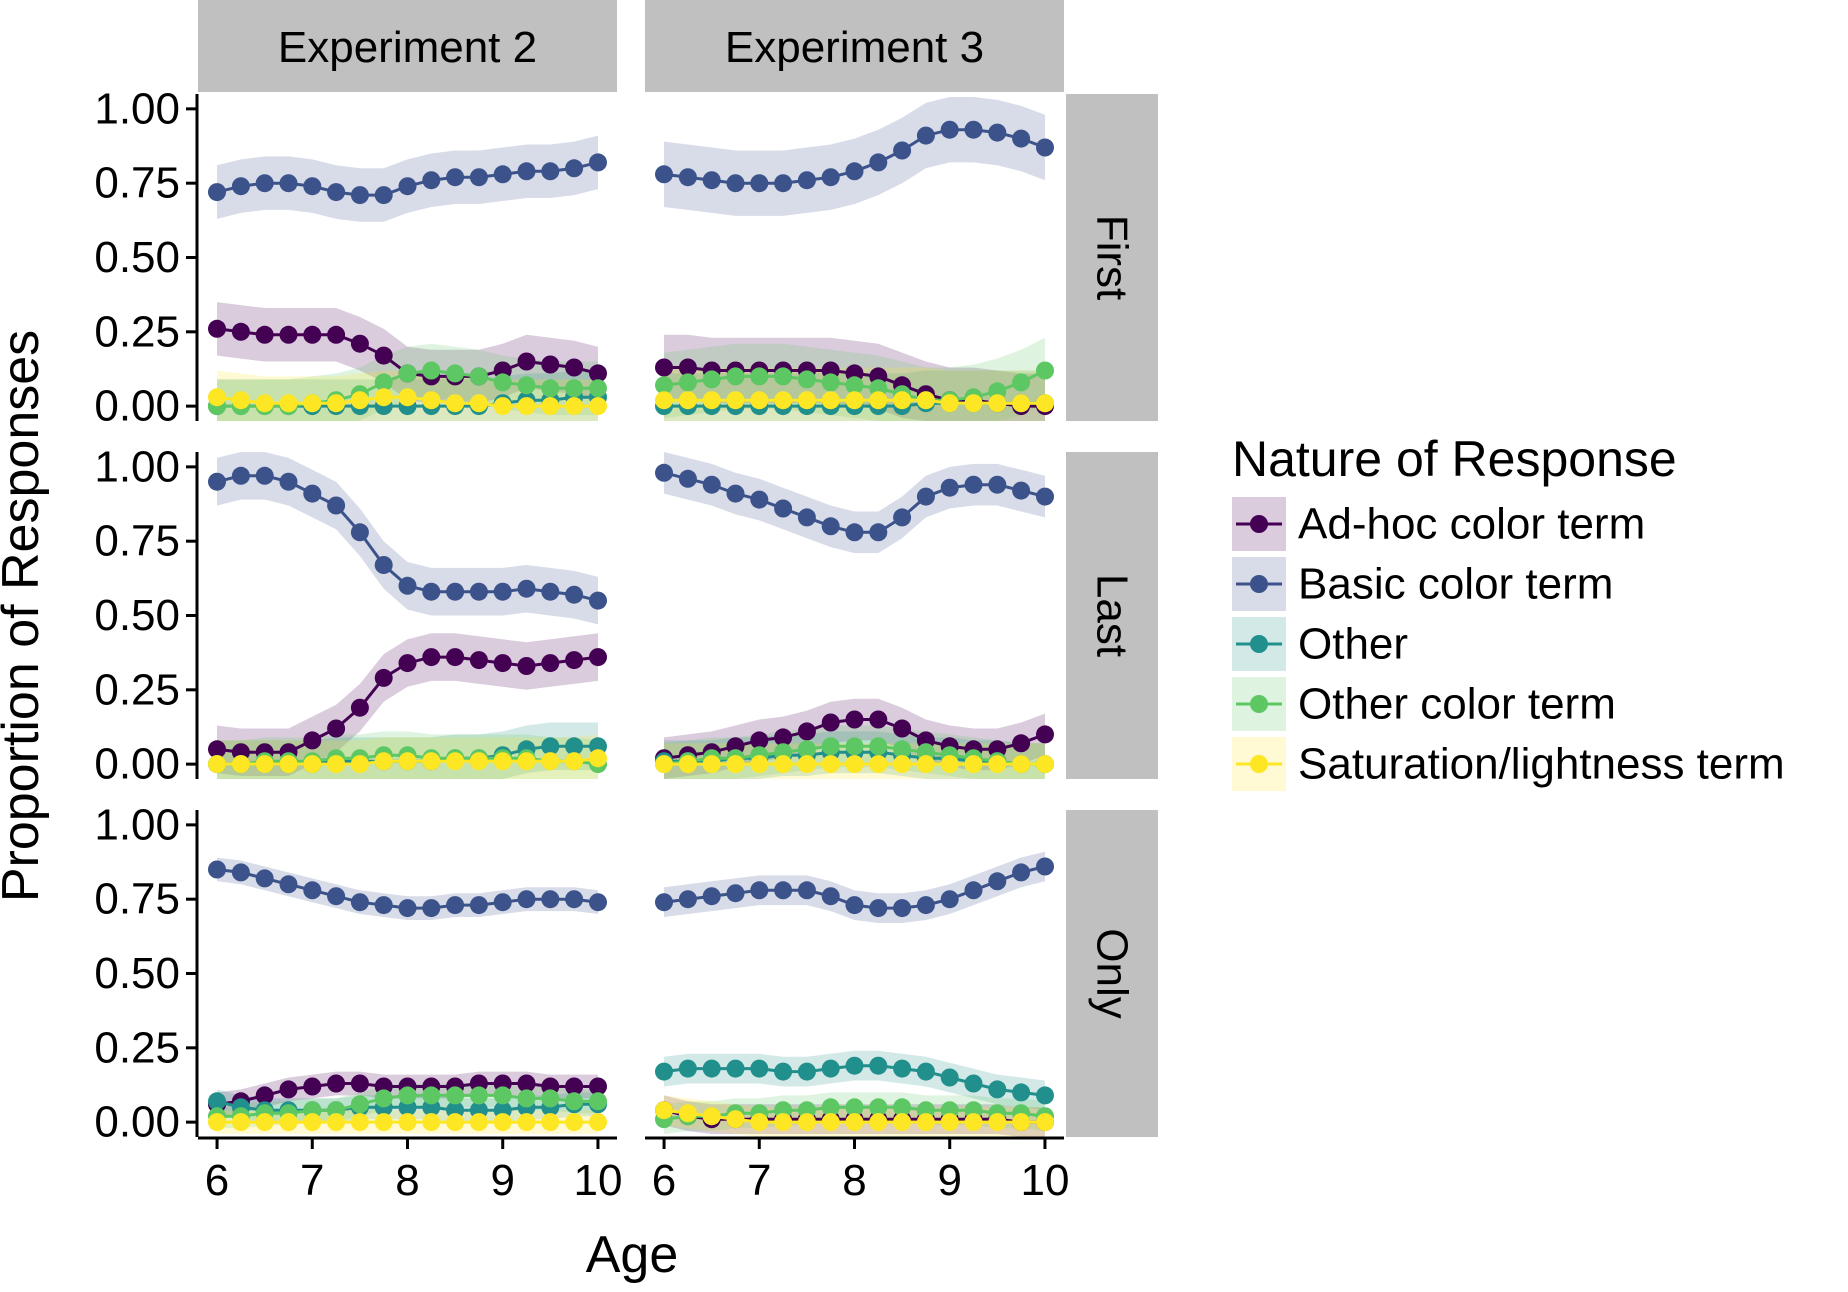 The height and width of the screenshot is (1292, 1848). I want to click on y-tick-label: 0.50, so click(137, 615).